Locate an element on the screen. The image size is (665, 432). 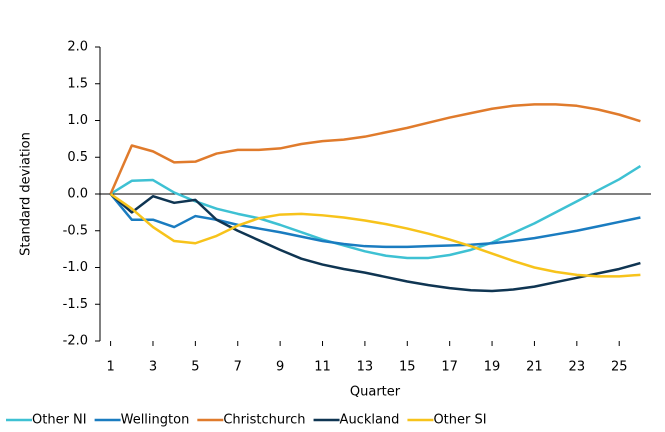
legend-label: Other NI is located at coordinates (59, 420).